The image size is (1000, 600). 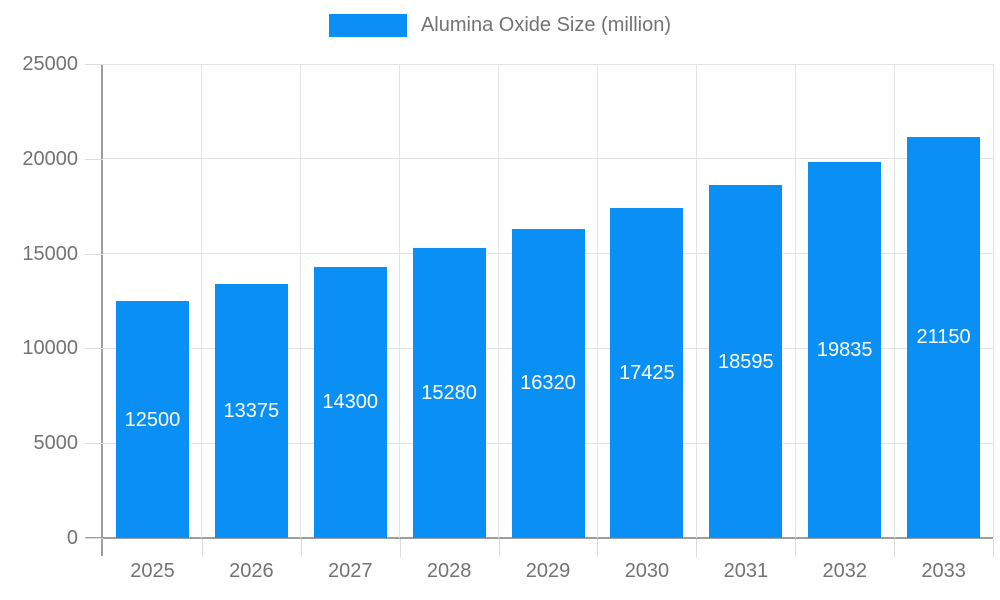 What do you see at coordinates (647, 571) in the screenshot?
I see `x-axis-label: 2030` at bounding box center [647, 571].